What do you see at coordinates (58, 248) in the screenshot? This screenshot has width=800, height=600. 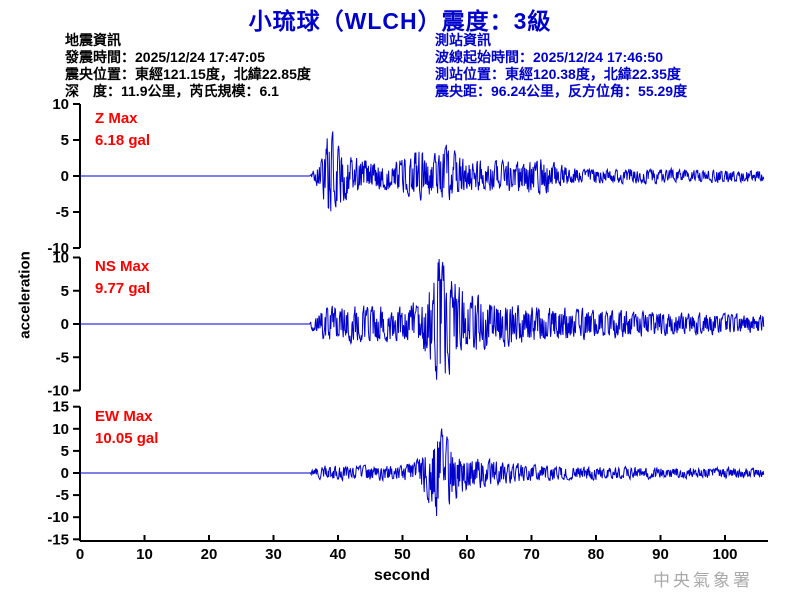 I see `y-tick-label-Z: -10` at bounding box center [58, 248].